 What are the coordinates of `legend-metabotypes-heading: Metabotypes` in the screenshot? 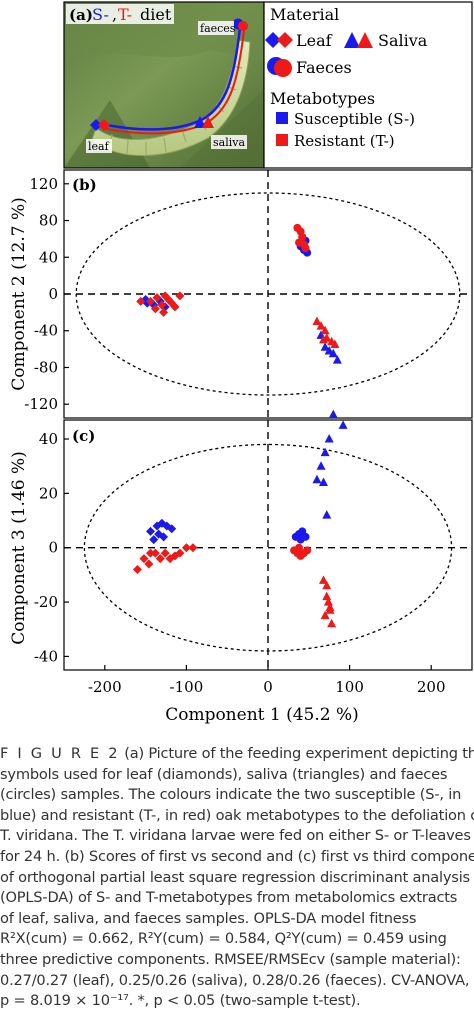 It's located at (322, 98).